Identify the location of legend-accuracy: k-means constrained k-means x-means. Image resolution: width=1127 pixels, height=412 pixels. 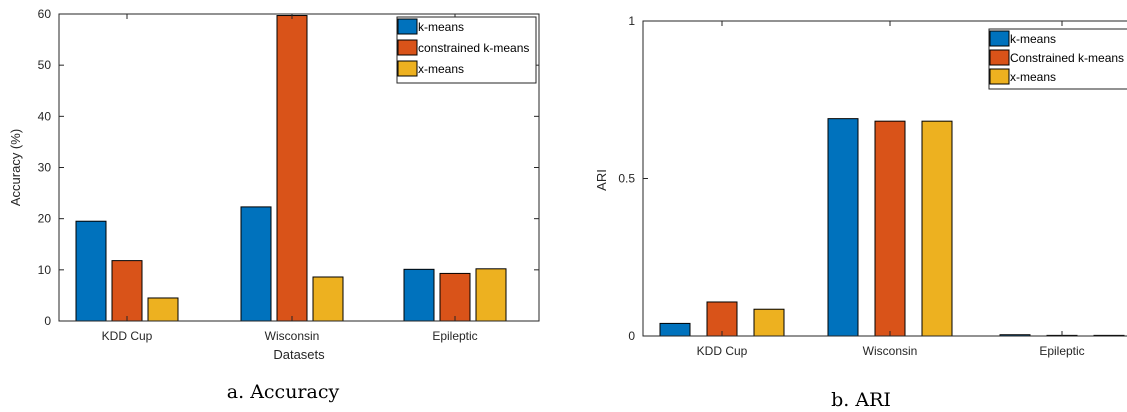
(466, 50).